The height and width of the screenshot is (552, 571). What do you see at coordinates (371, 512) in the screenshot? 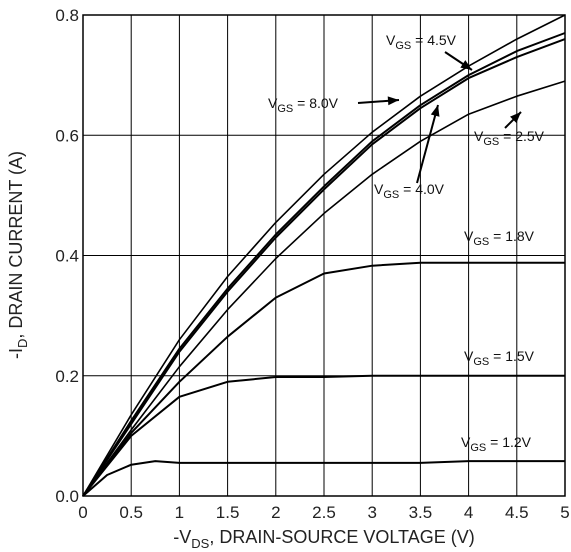
I see `x-tick-label: 3` at bounding box center [371, 512].